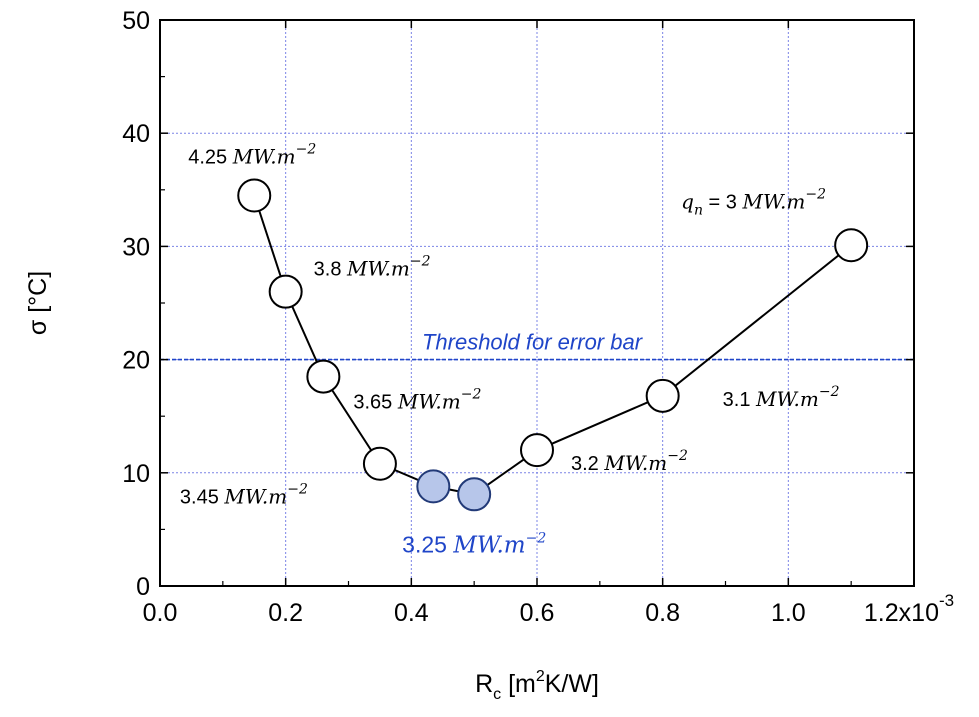 The height and width of the screenshot is (717, 979). Describe the element at coordinates (484, 684) in the screenshot. I see `x-axis-title-main: R` at that location.